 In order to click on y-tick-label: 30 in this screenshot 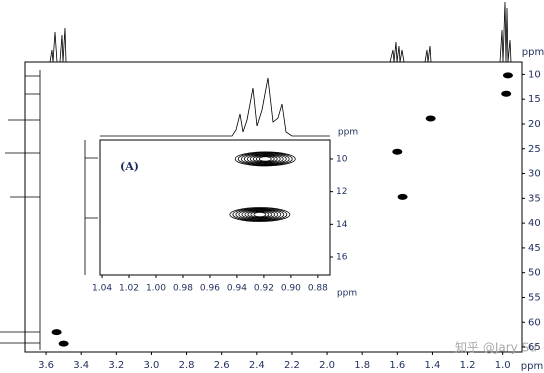, I will do `click(534, 174)`.